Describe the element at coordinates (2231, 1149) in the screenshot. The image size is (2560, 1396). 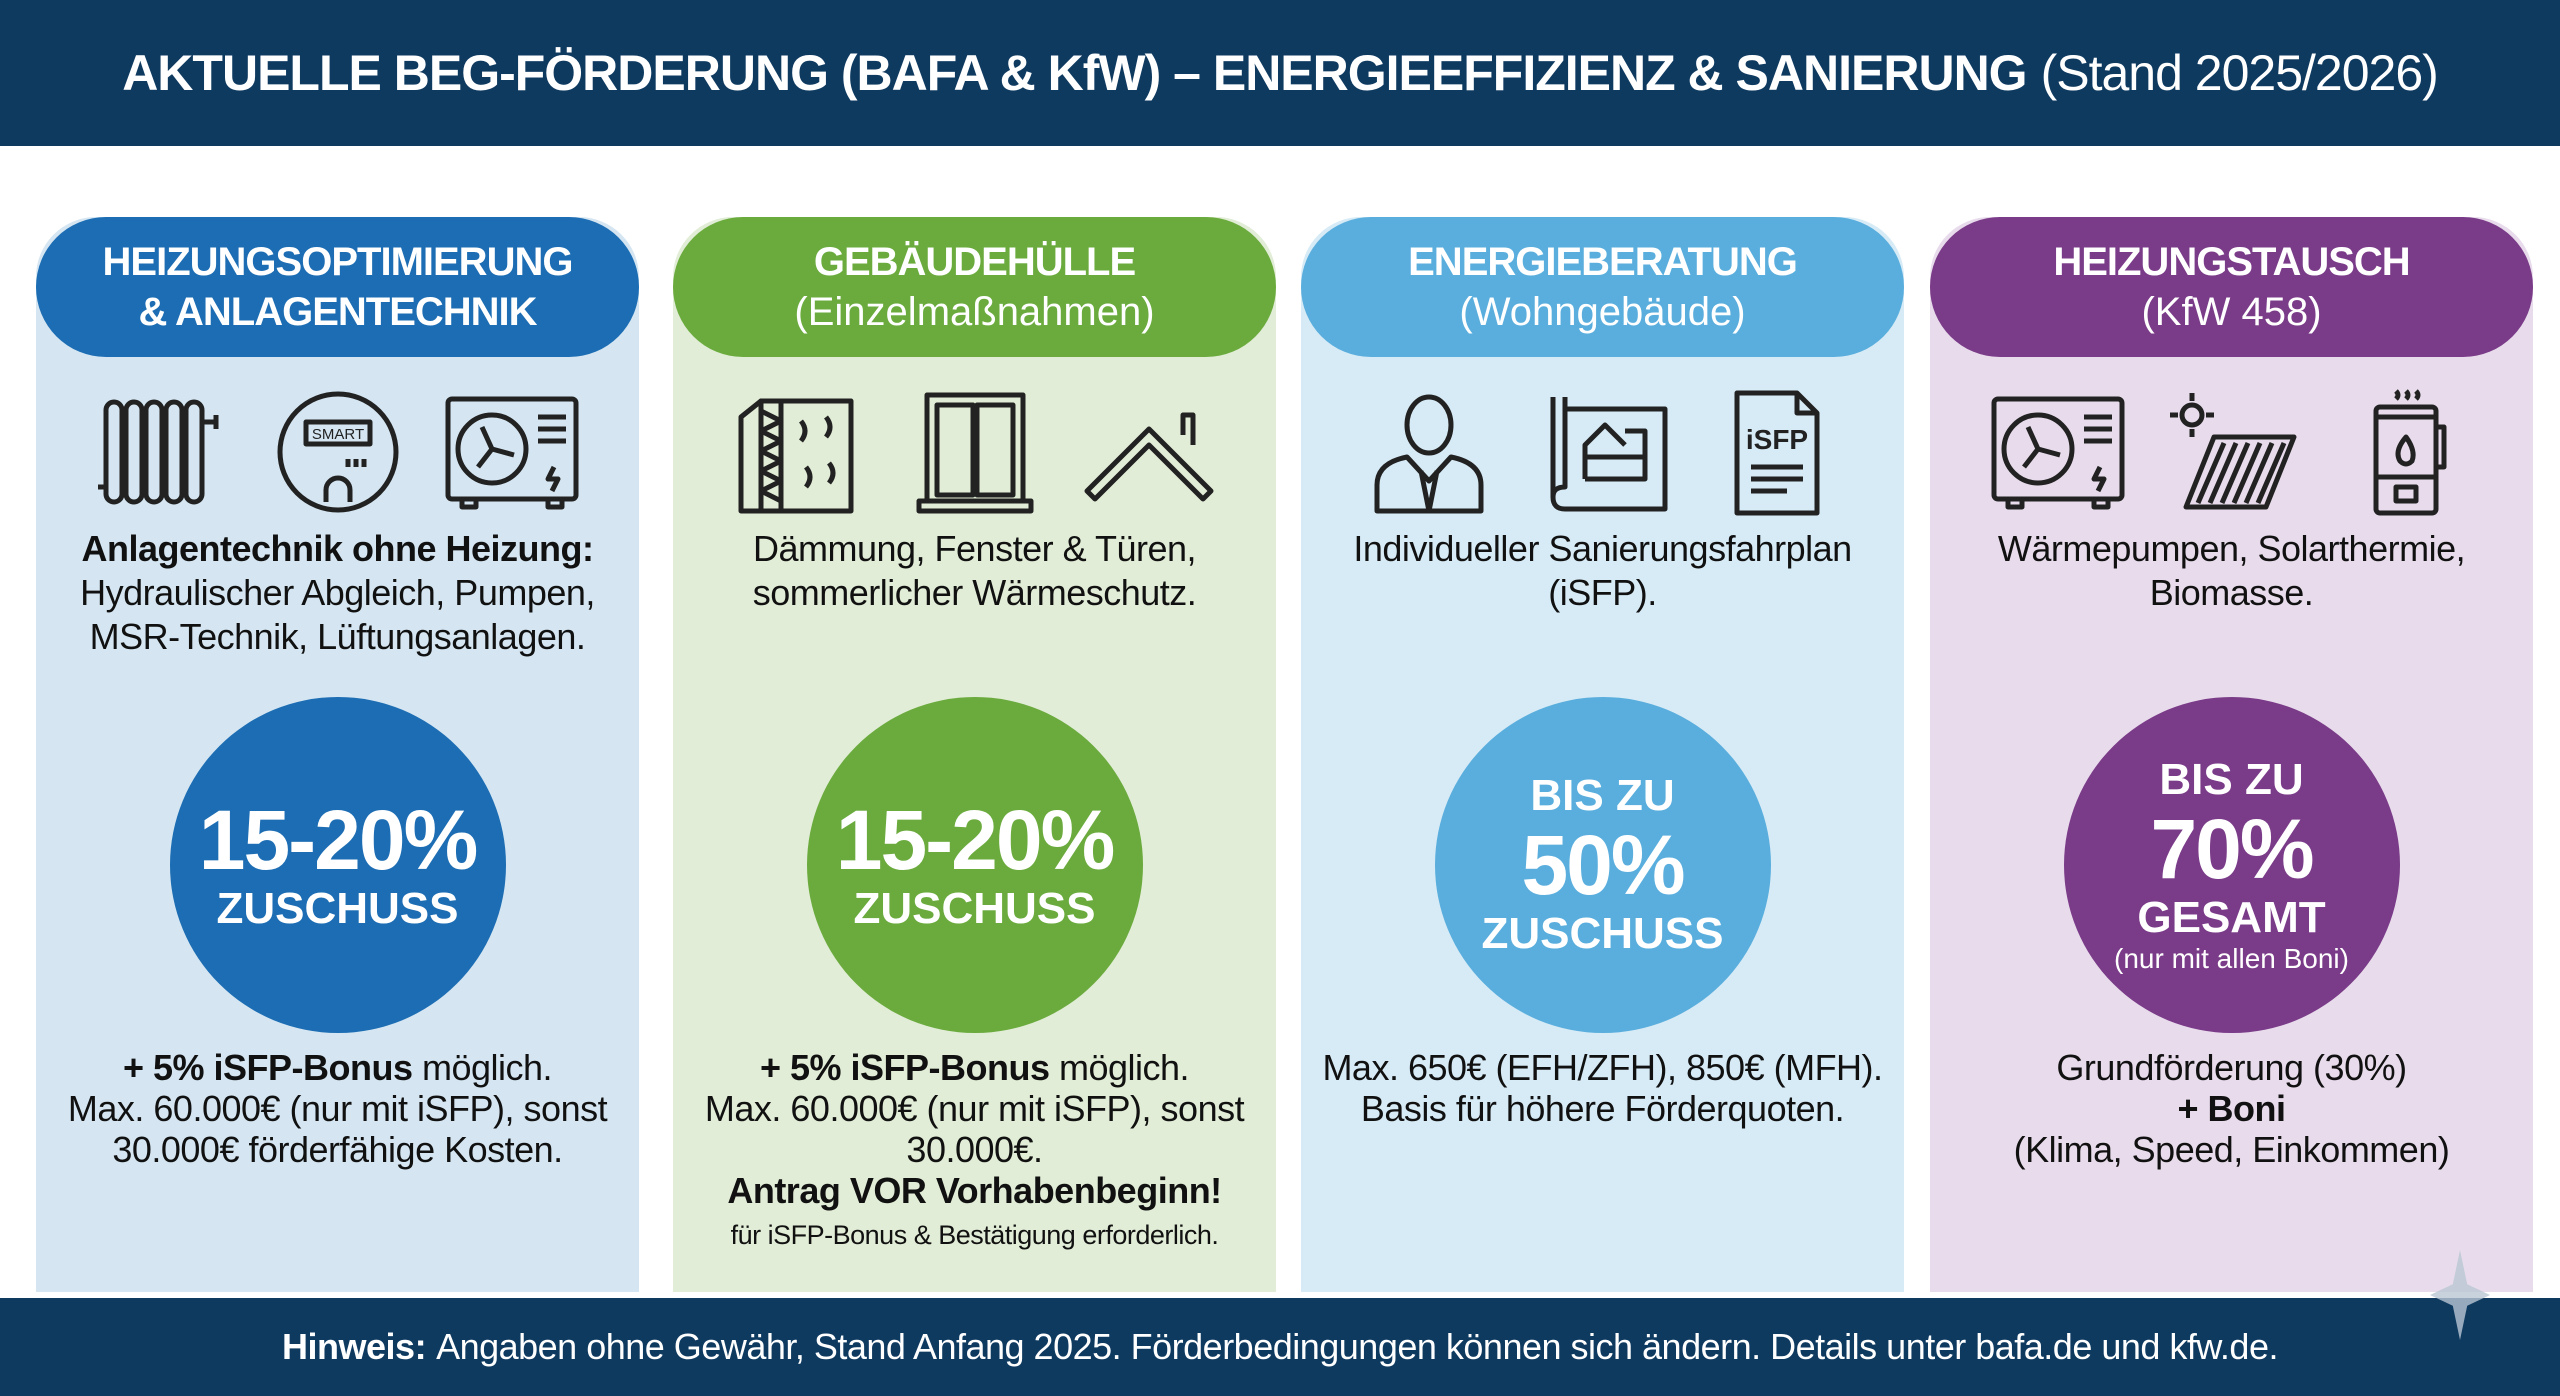
I see `bonus-types: (Klima, Speed, Einkommen)` at that location.